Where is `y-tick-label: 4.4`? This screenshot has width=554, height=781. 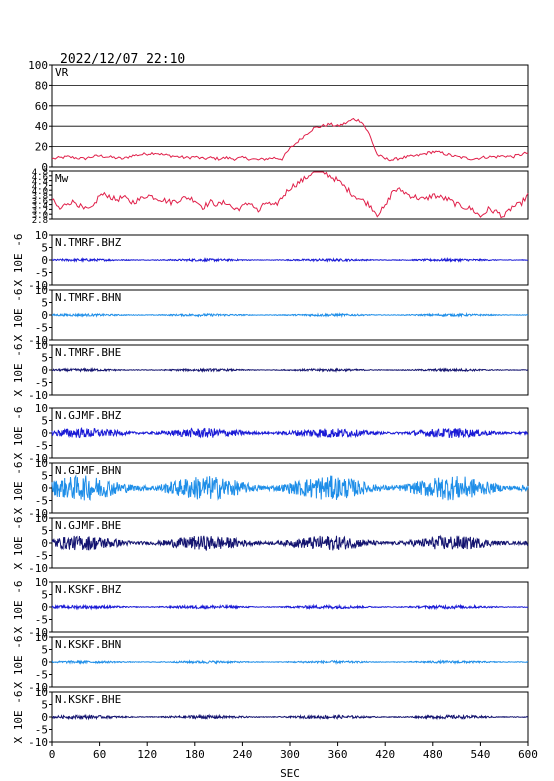
y-tick-label: 4.4 is located at coordinates (40, 183).